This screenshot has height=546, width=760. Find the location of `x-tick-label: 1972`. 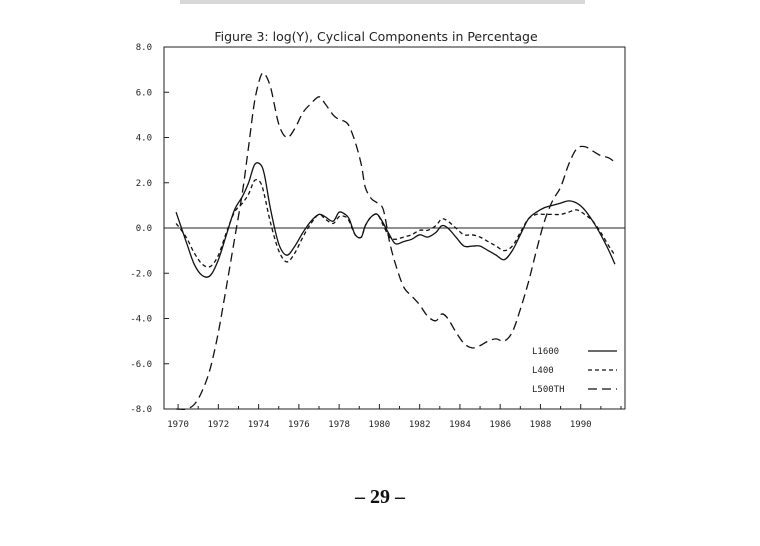

x-tick-label: 1972 is located at coordinates (219, 425).